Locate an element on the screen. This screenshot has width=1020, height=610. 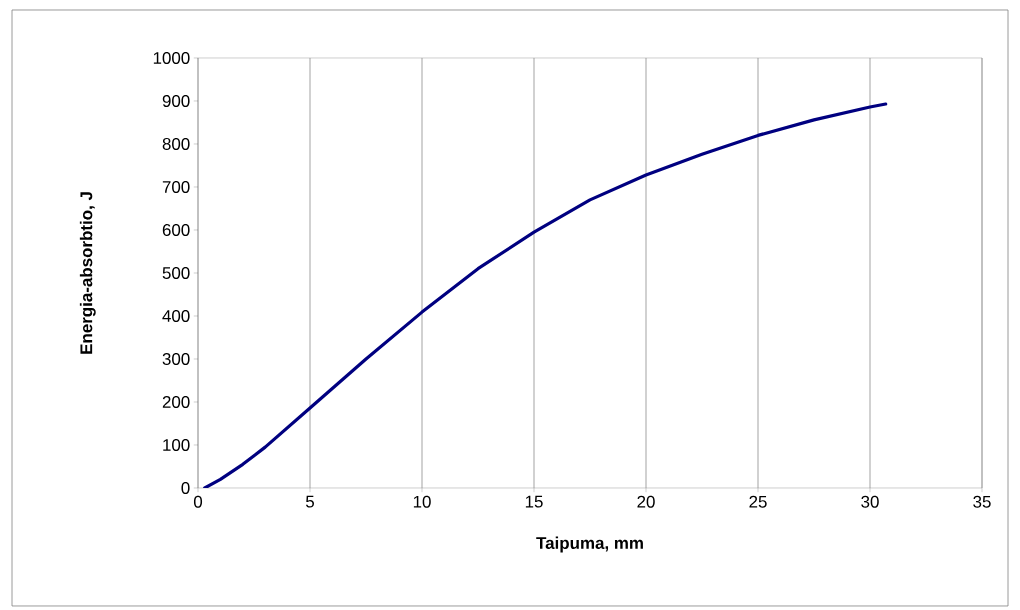
y-tick-label: 800 is located at coordinates (176, 143).